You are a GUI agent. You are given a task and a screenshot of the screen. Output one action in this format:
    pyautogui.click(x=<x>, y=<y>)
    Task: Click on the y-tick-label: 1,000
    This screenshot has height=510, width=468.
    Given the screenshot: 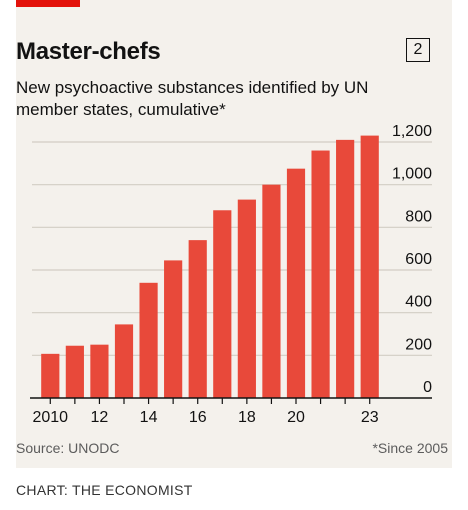 What is the action you would take?
    pyautogui.click(x=412, y=174)
    